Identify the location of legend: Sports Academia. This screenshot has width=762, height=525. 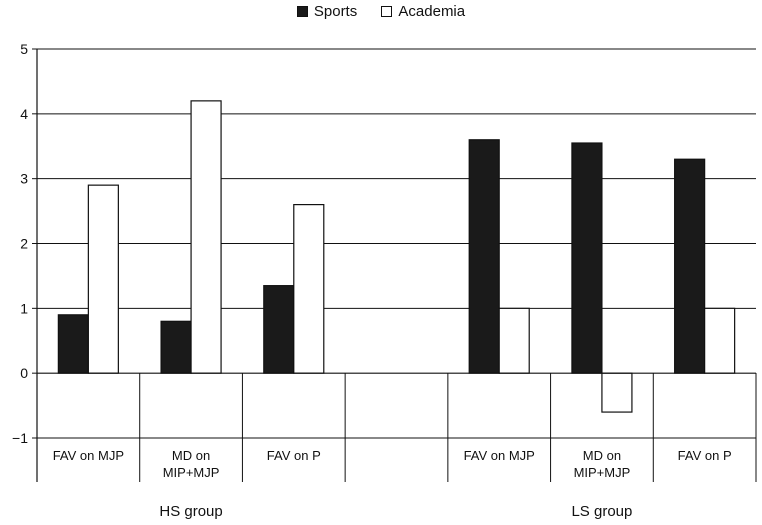
(381, 11).